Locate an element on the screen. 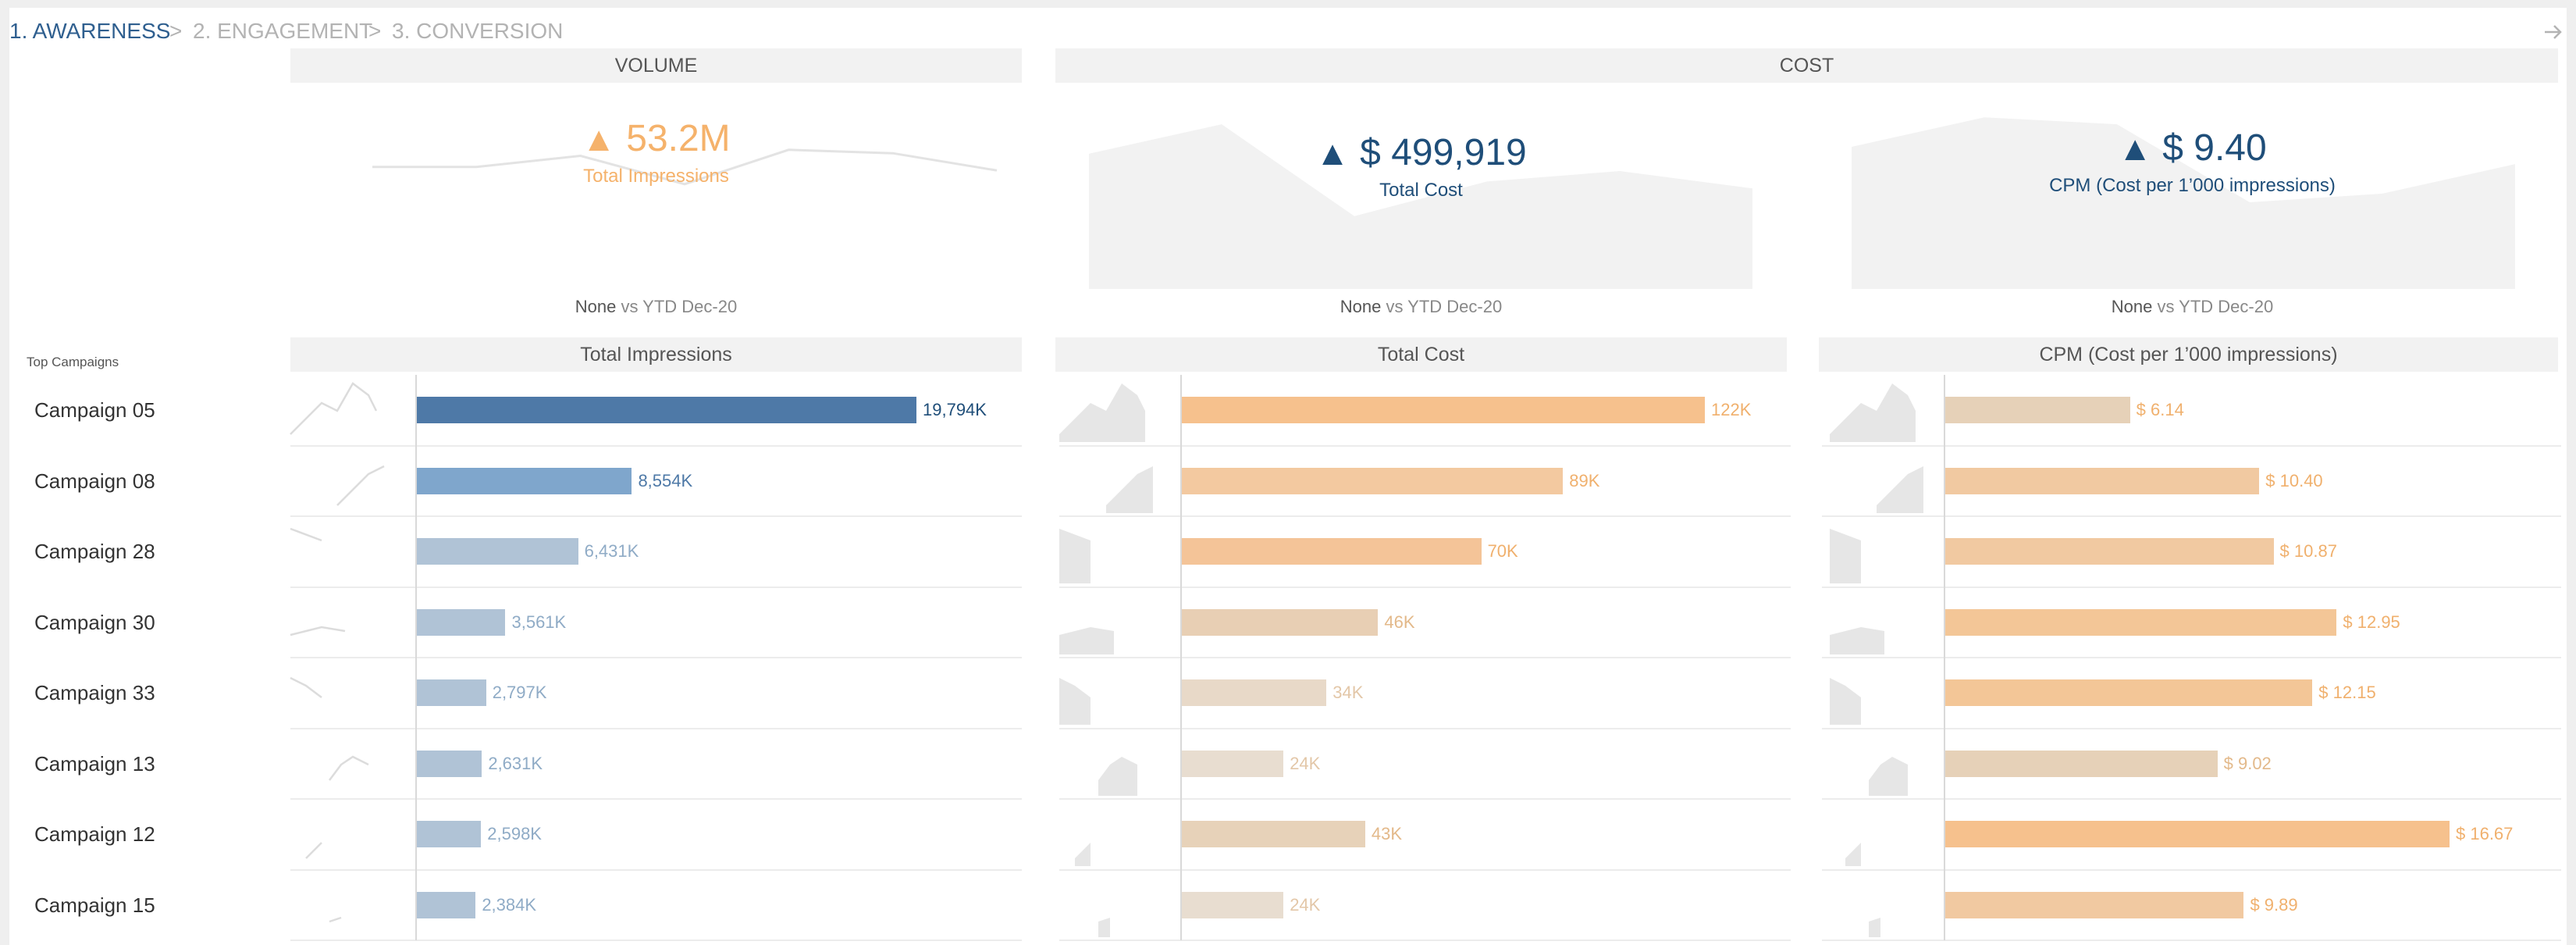  cost-trend-area-shape is located at coordinates (1420, 206).